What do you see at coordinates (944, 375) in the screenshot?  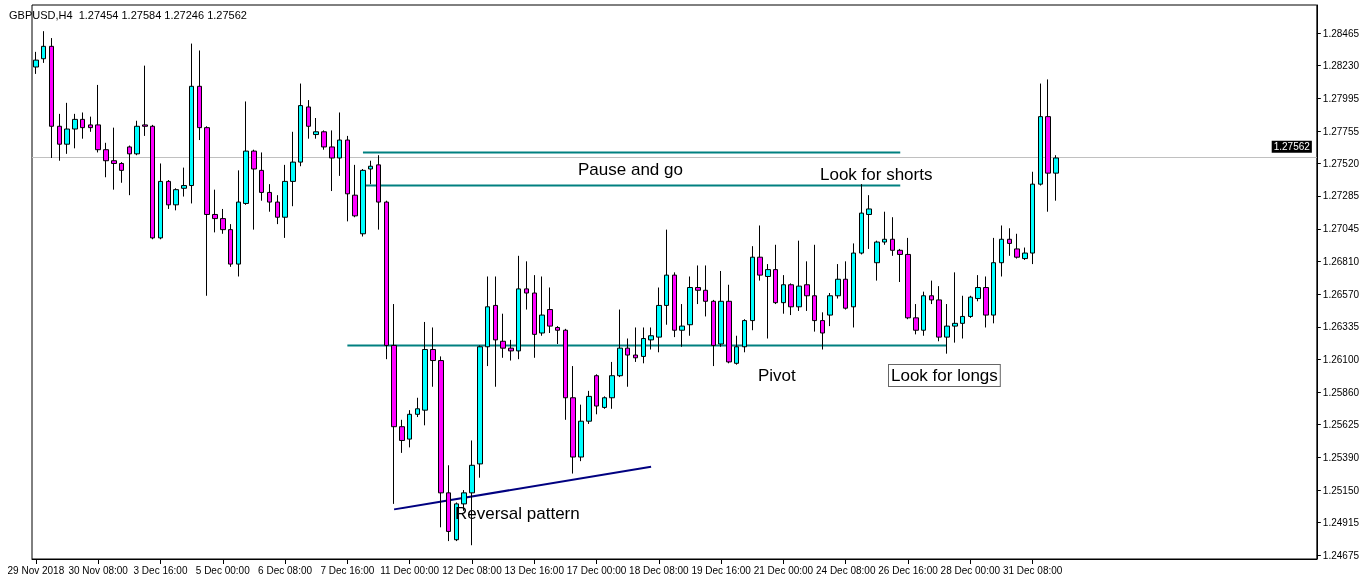 I see `annotation: Look for longs` at bounding box center [944, 375].